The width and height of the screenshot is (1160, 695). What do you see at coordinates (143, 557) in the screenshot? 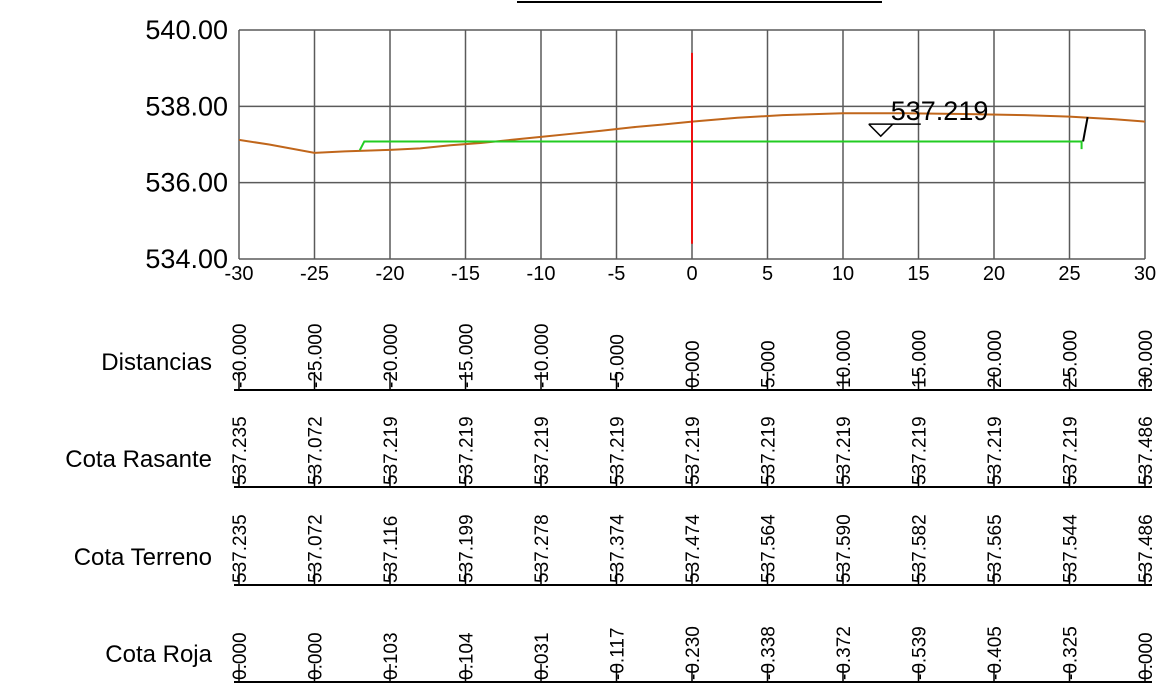
I see `table-row-label-2: Cota Terreno` at bounding box center [143, 557].